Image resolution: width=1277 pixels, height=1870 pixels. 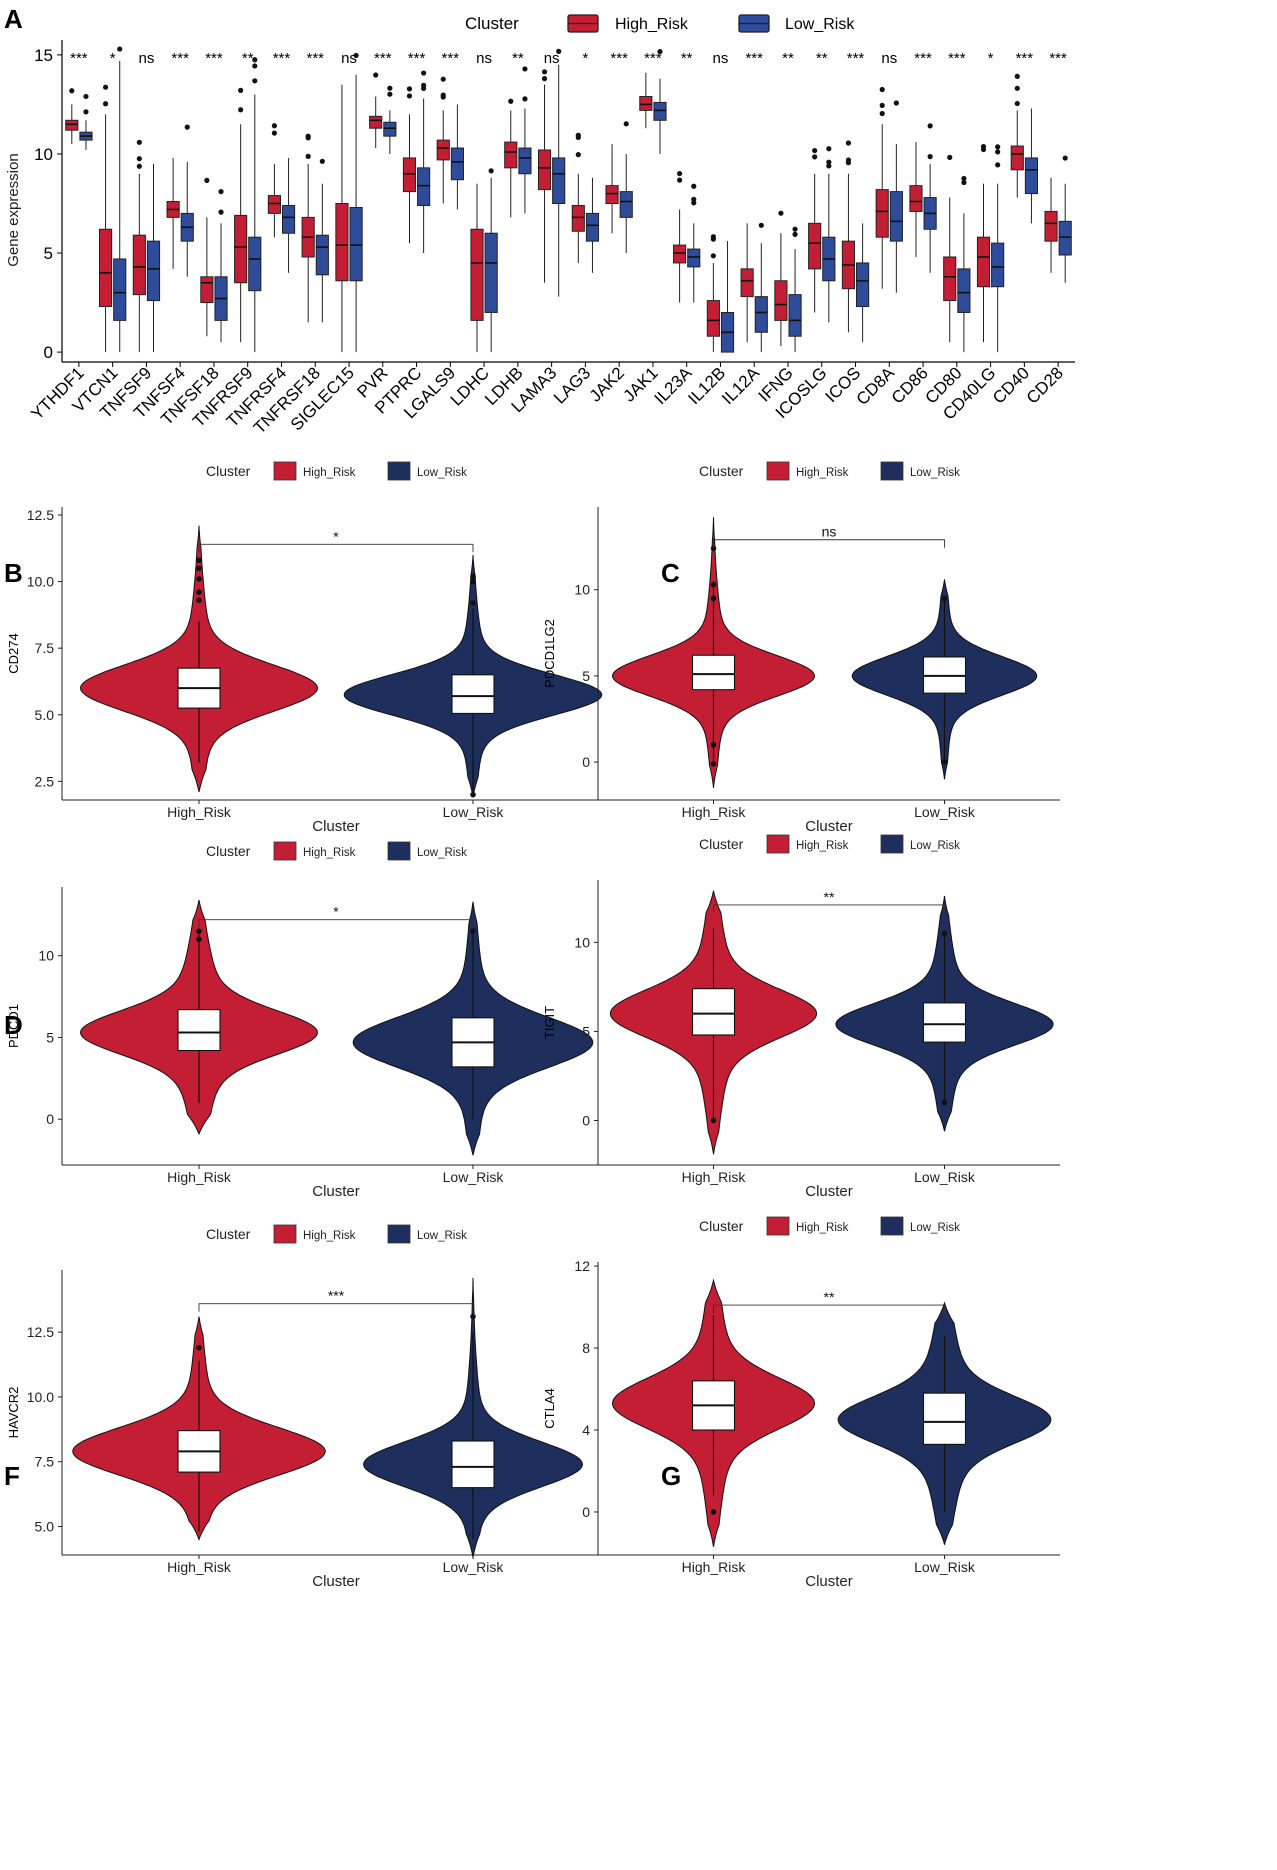 I want to click on x-tick-label: IL23A, so click(x=673, y=385).